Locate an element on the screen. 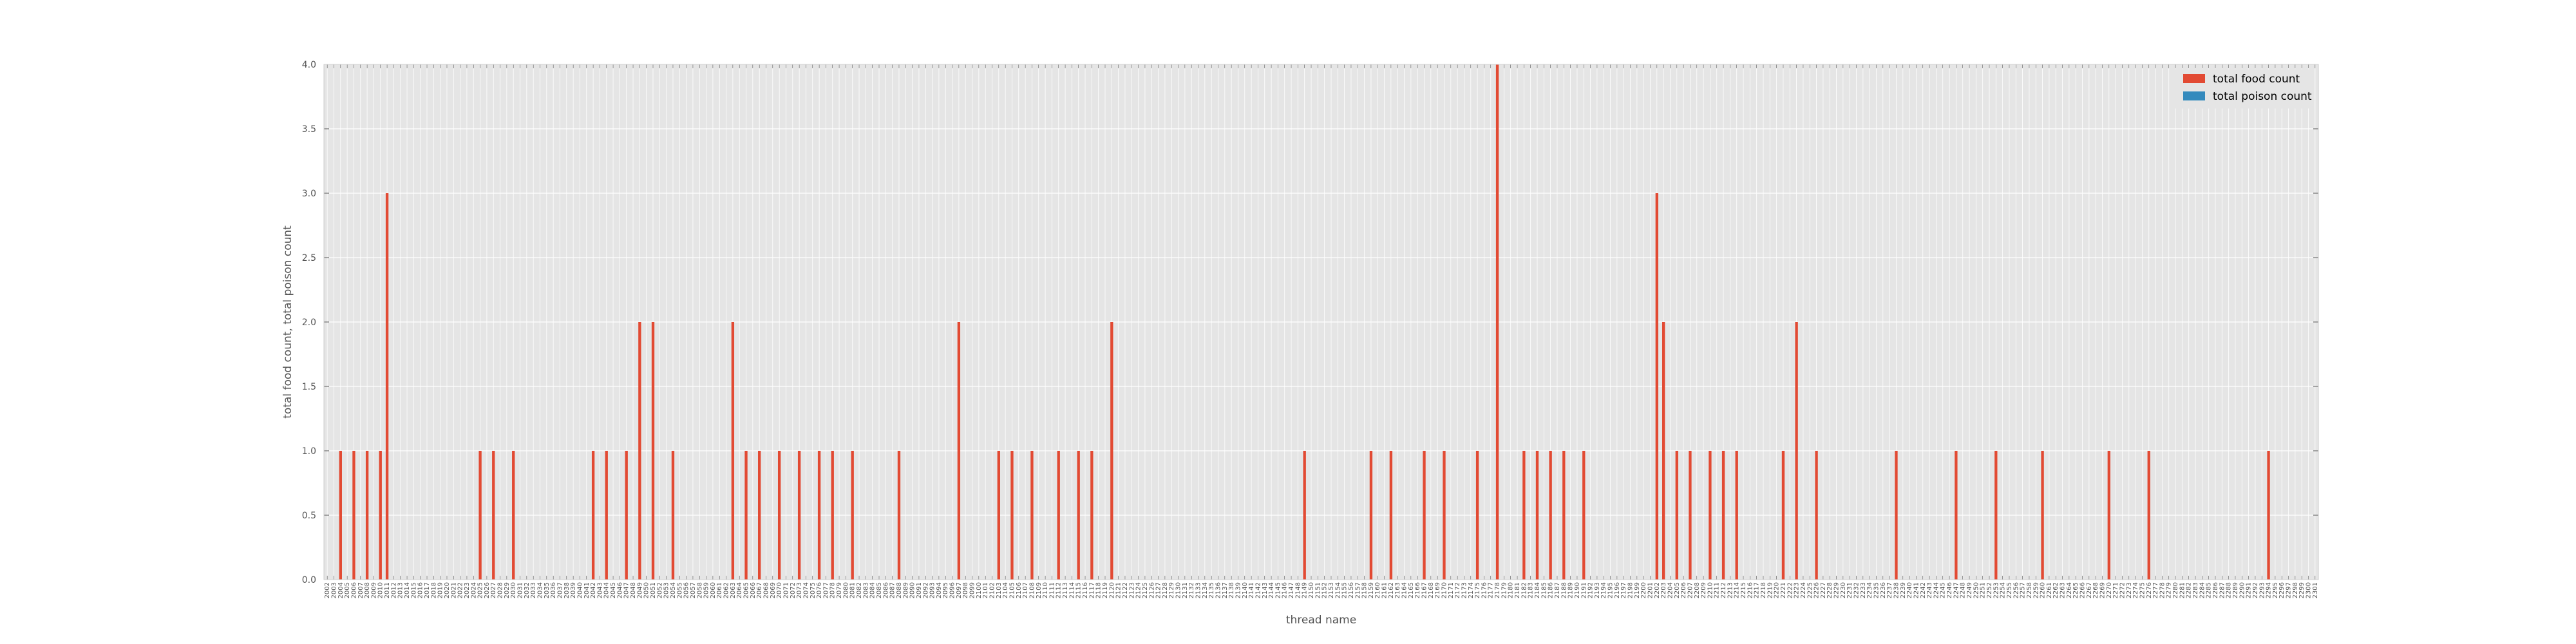 This screenshot has height=644, width=2576. x-tick-label: 2207 is located at coordinates (1690, 590).